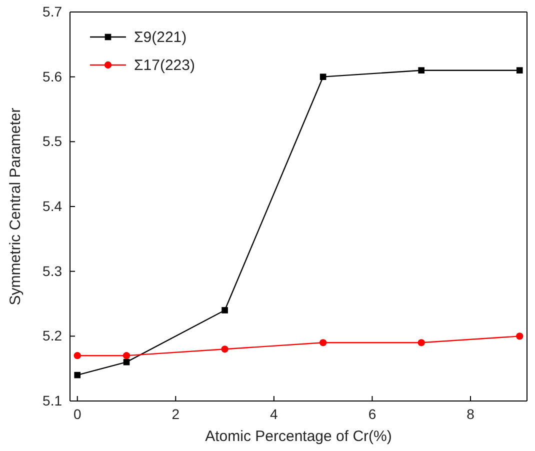 This screenshot has height=451, width=535. Describe the element at coordinates (52, 76) in the screenshot. I see `y-tick-label: 5.6` at that location.